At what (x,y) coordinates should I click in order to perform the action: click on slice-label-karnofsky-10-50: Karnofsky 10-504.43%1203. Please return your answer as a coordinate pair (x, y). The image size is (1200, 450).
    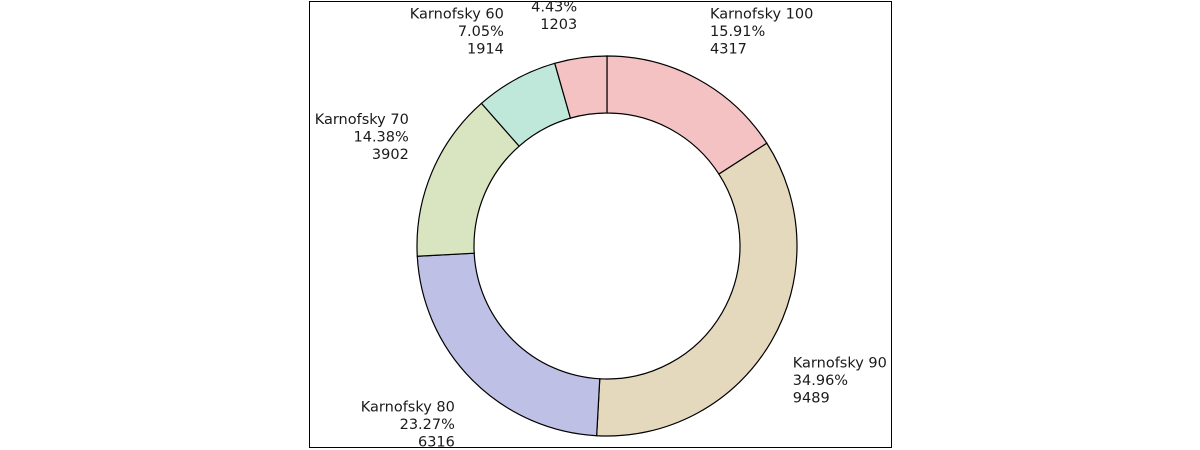
    Looking at the image, I should click on (518, 16).